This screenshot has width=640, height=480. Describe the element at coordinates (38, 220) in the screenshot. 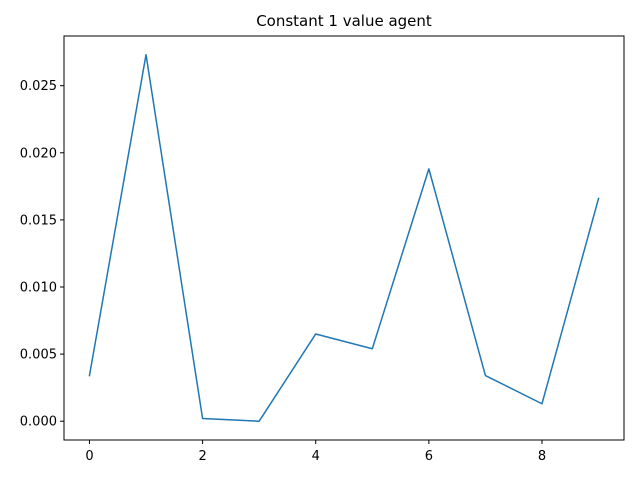

I see `y-tick-label: 0.015` at that location.